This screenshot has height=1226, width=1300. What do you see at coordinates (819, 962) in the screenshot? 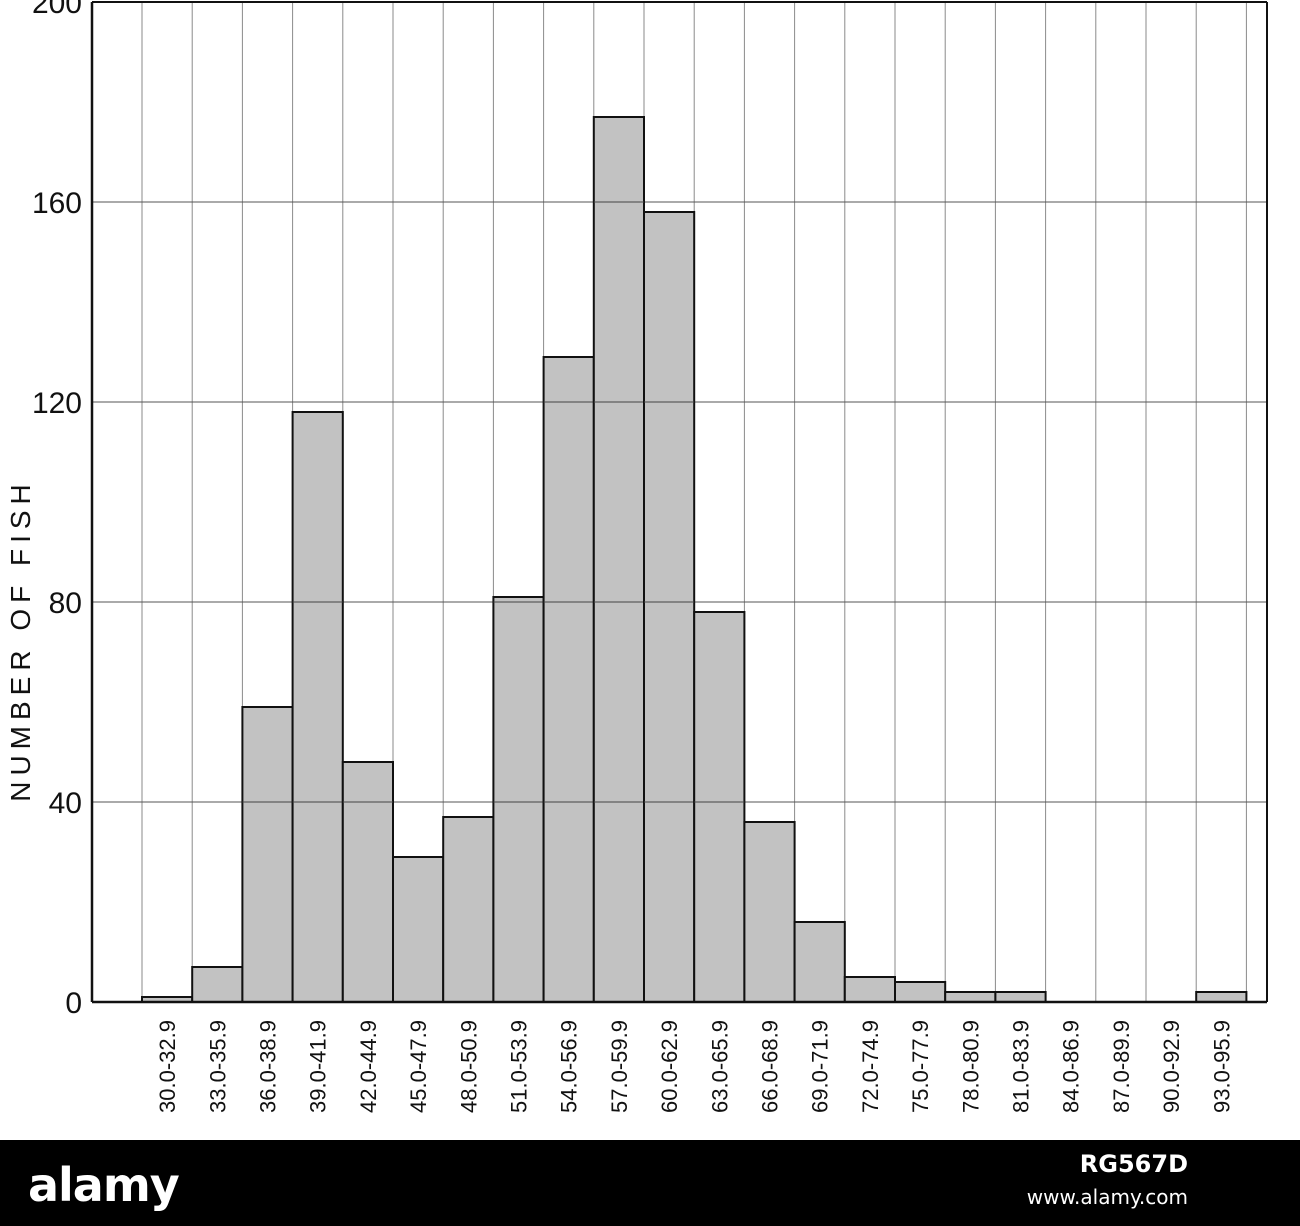
I see `bar-69.0-71.9` at bounding box center [819, 962].